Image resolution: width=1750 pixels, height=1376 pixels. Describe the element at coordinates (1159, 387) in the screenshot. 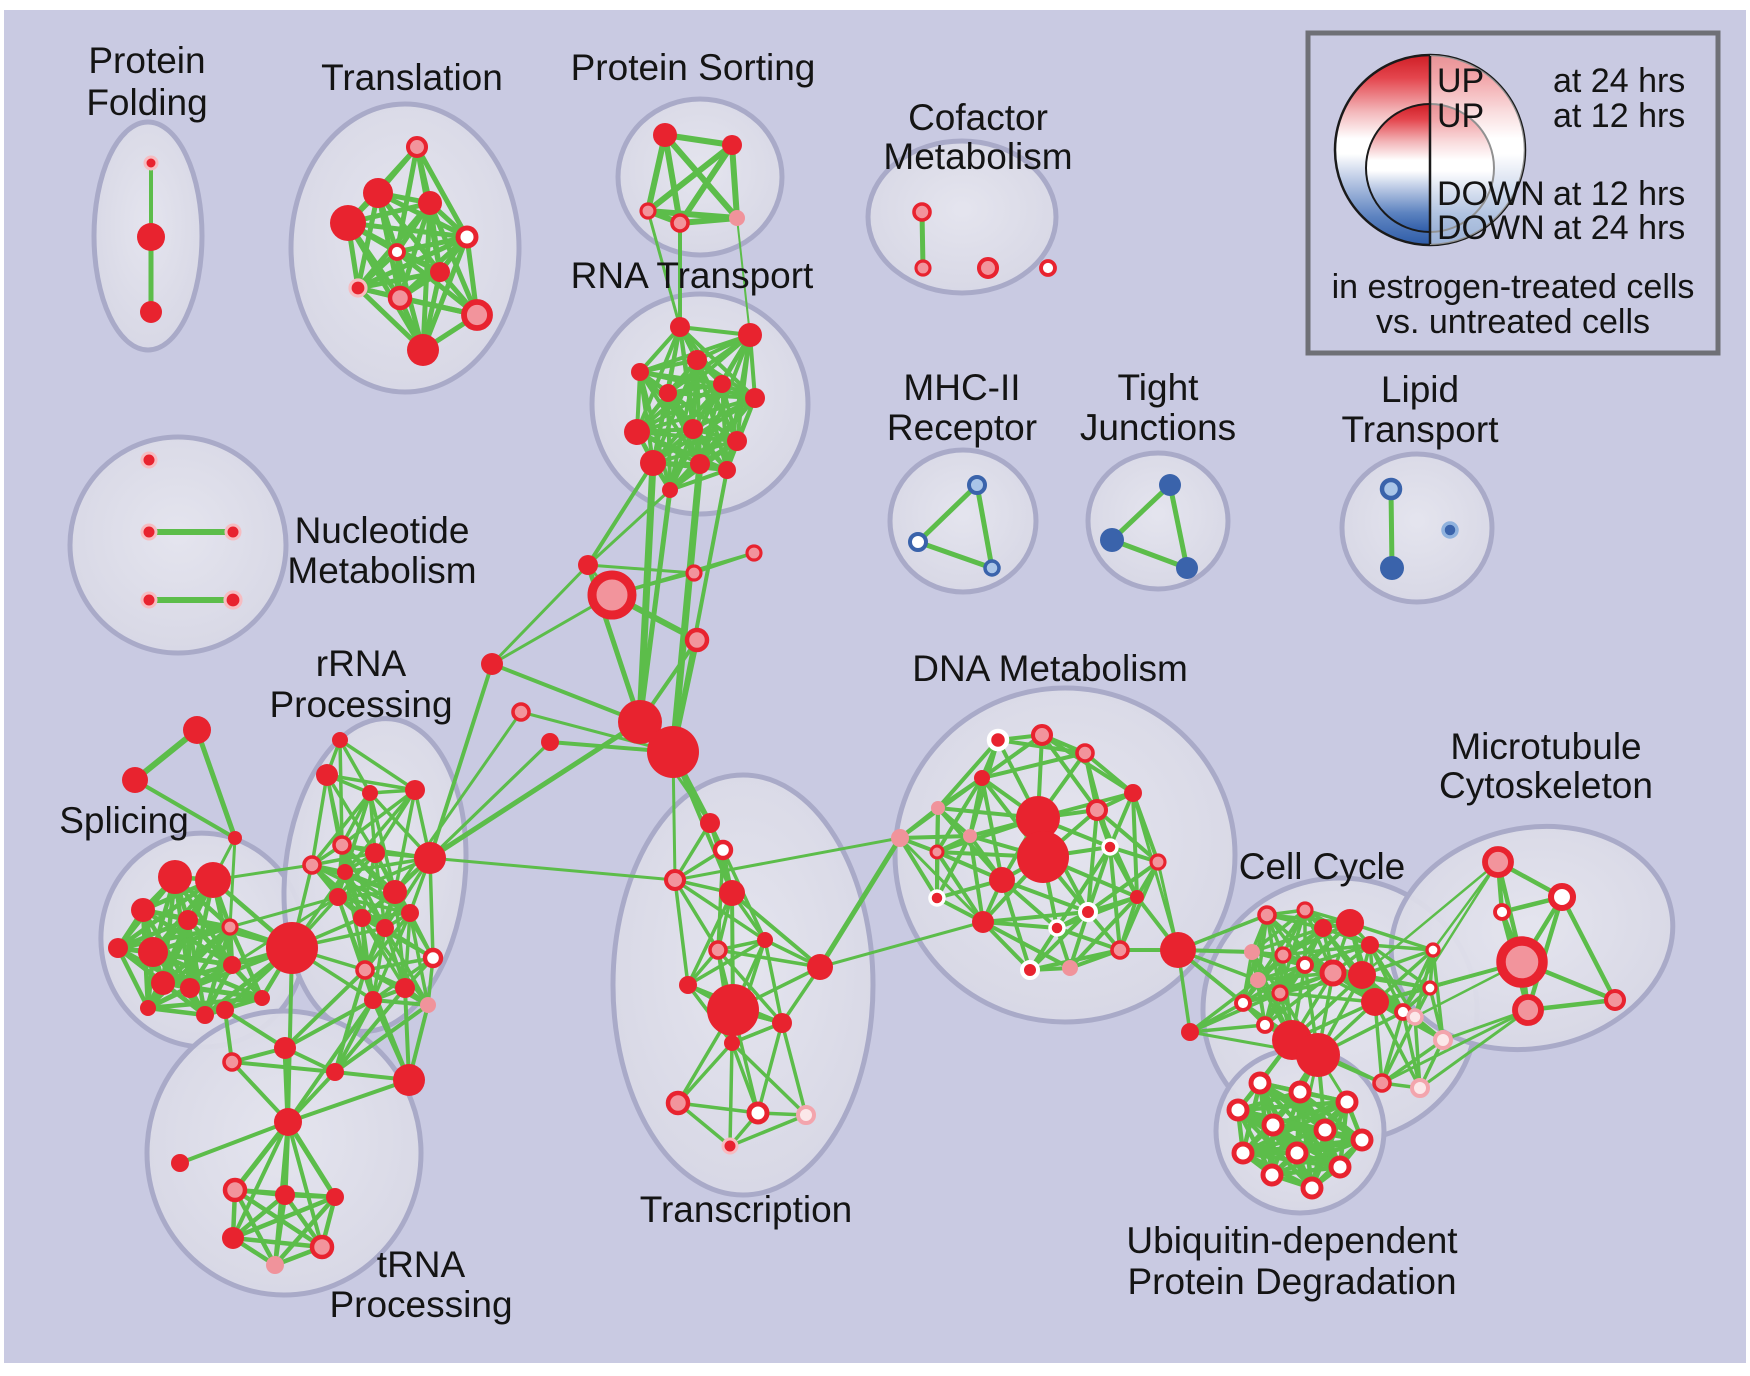

I see `cluster-label-tight-junctions: Tight` at that location.